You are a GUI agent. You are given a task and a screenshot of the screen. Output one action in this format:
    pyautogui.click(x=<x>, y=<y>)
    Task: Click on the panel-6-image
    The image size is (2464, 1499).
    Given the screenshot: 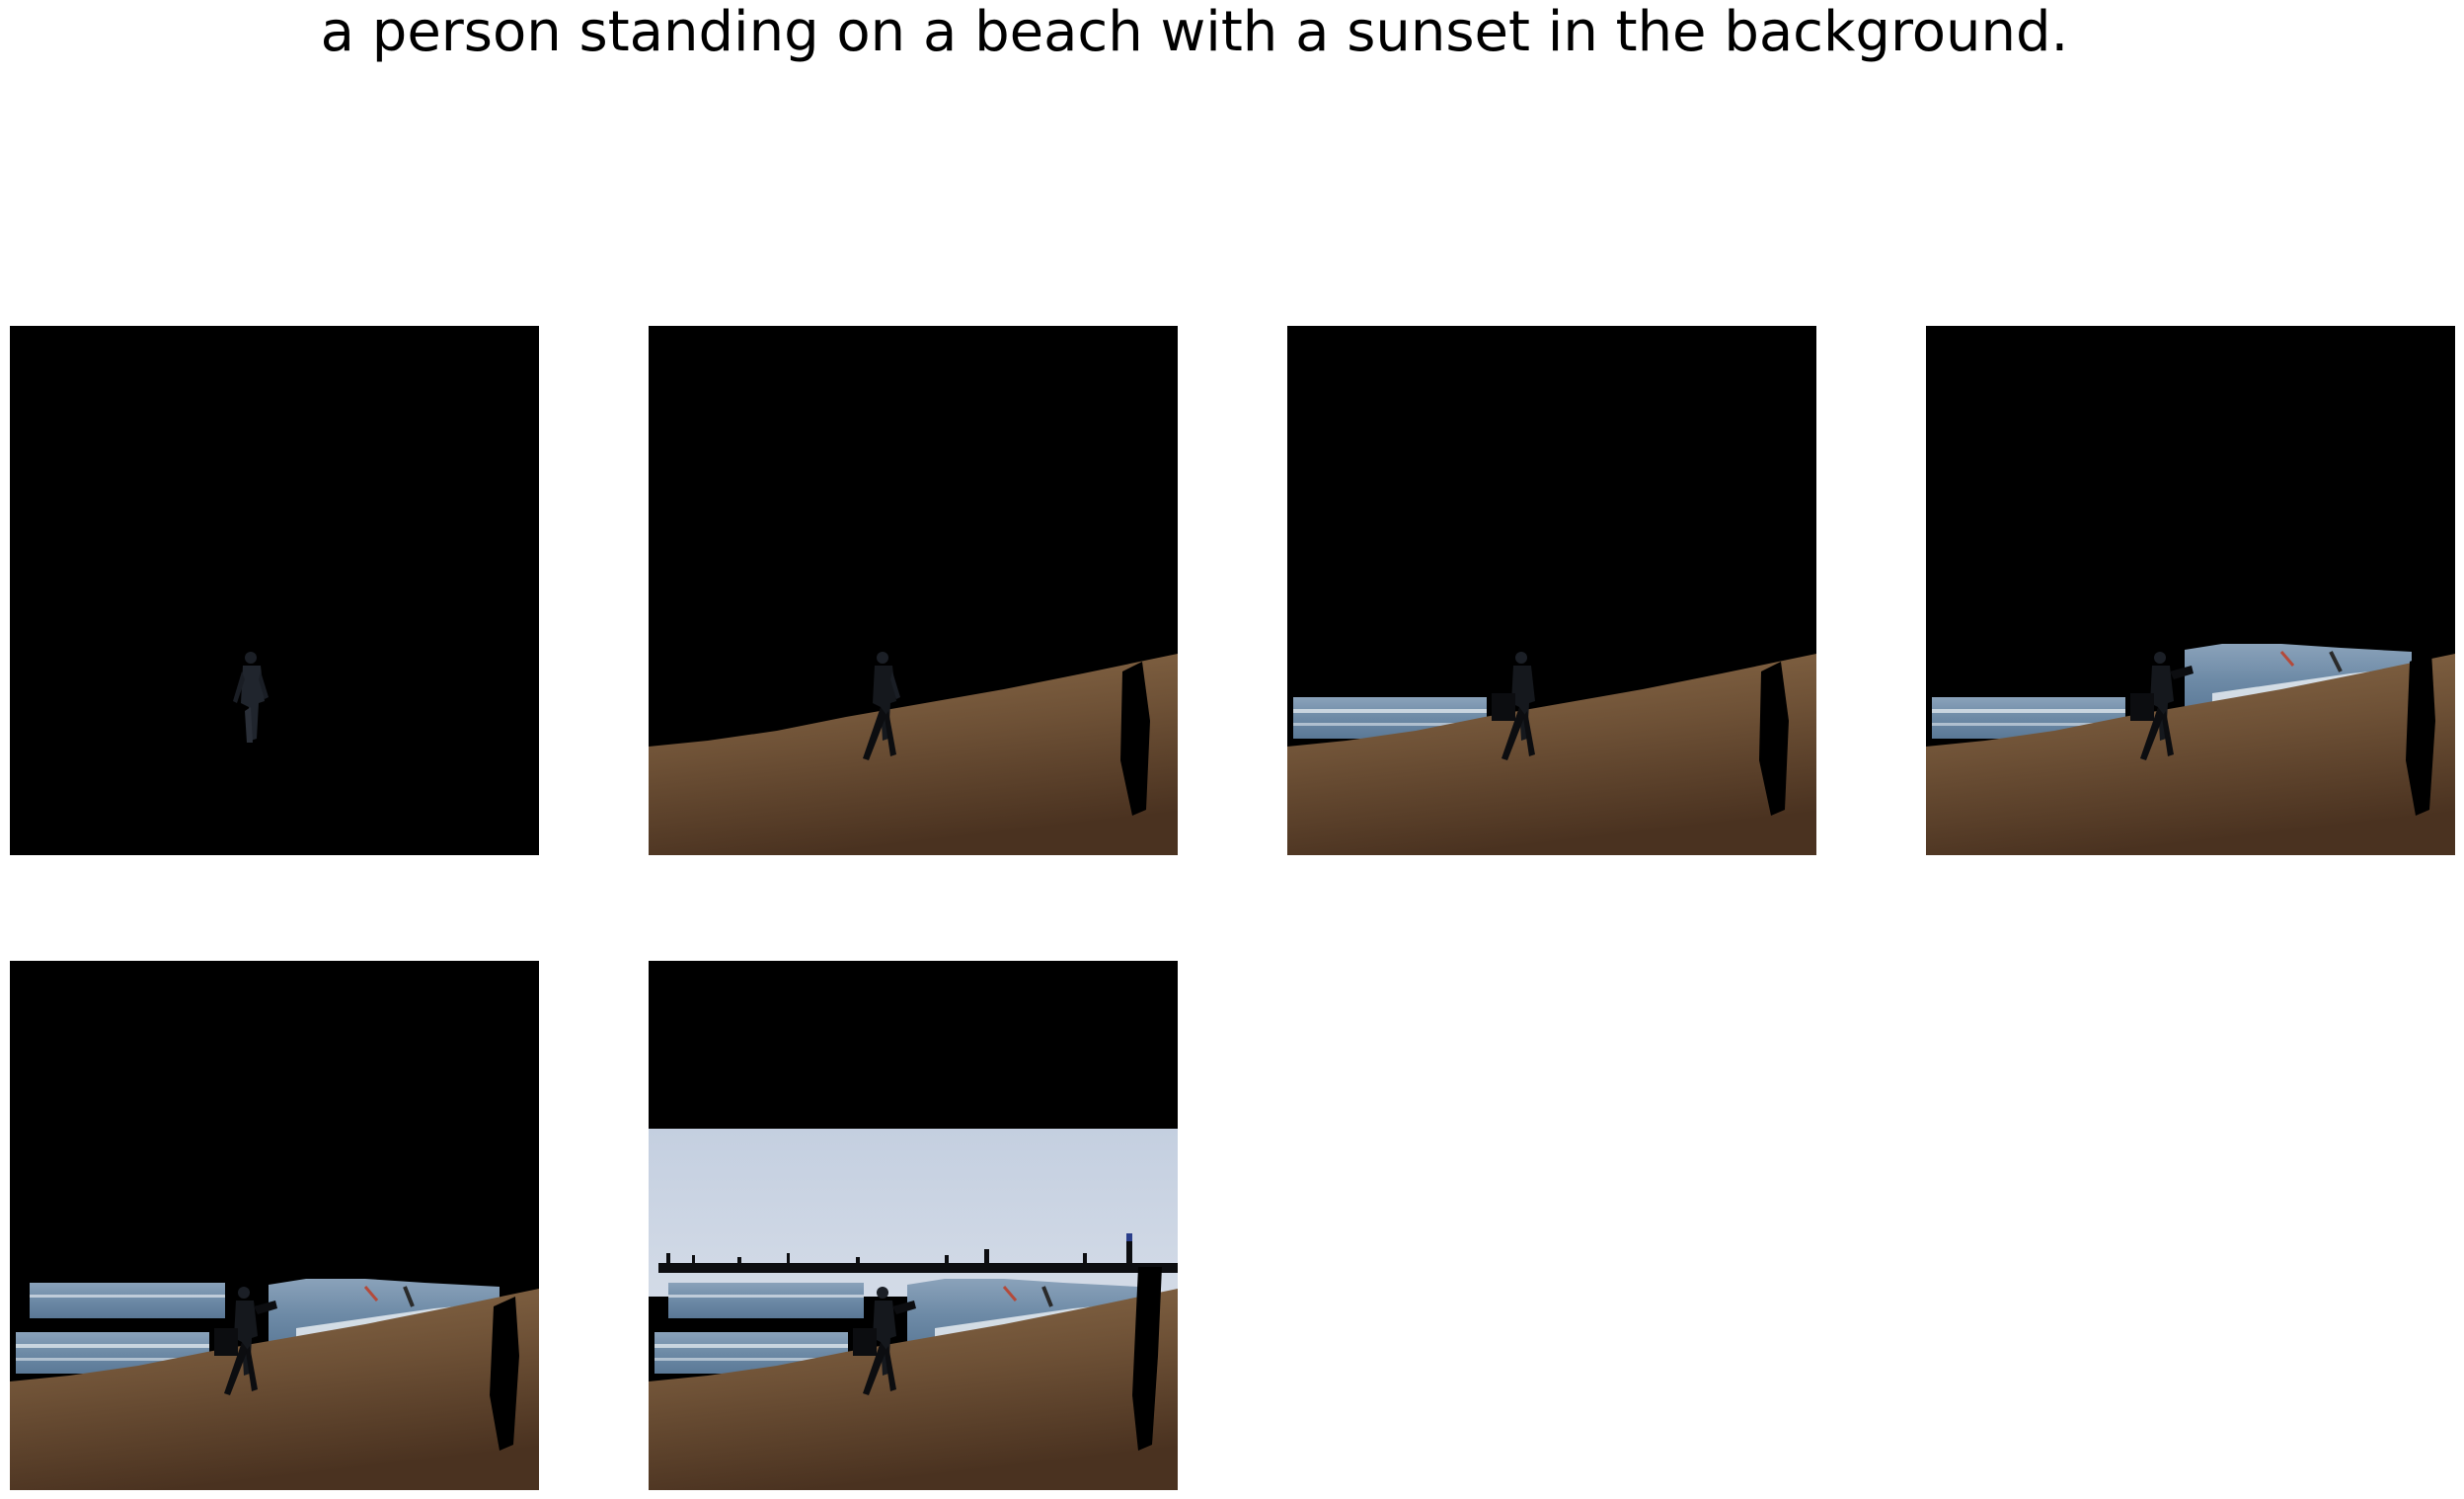 What is the action you would take?
    pyautogui.click(x=913, y=1225)
    